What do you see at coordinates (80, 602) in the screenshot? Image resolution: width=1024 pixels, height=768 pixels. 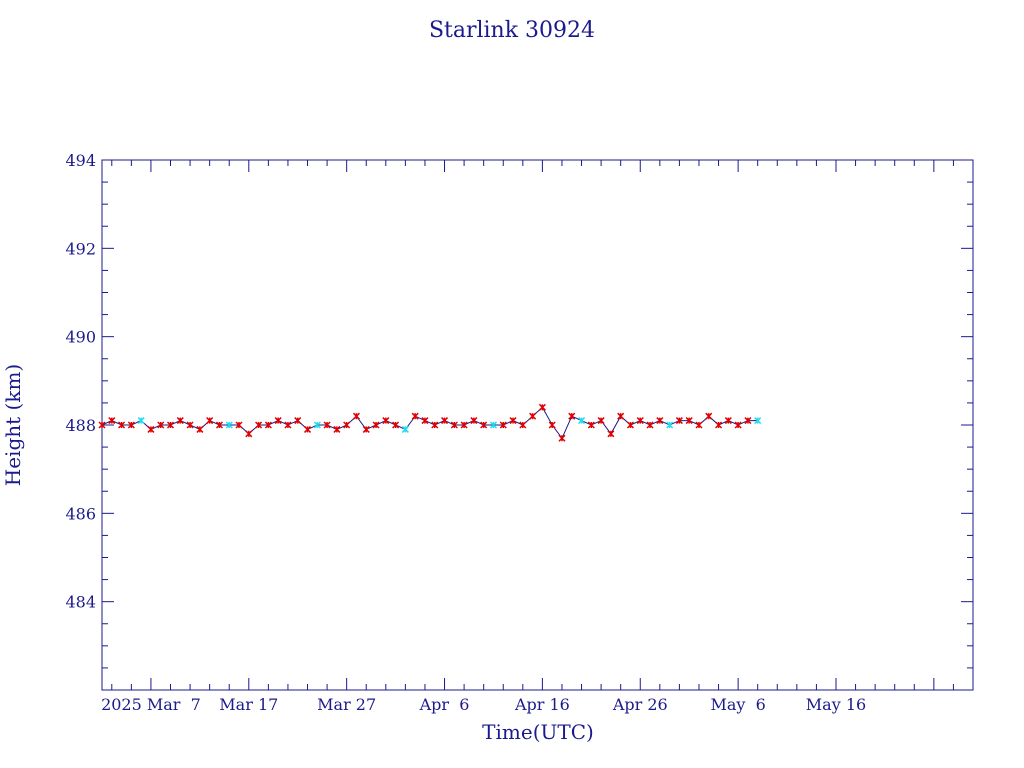 I see `y-tick-label: 484` at bounding box center [80, 602].